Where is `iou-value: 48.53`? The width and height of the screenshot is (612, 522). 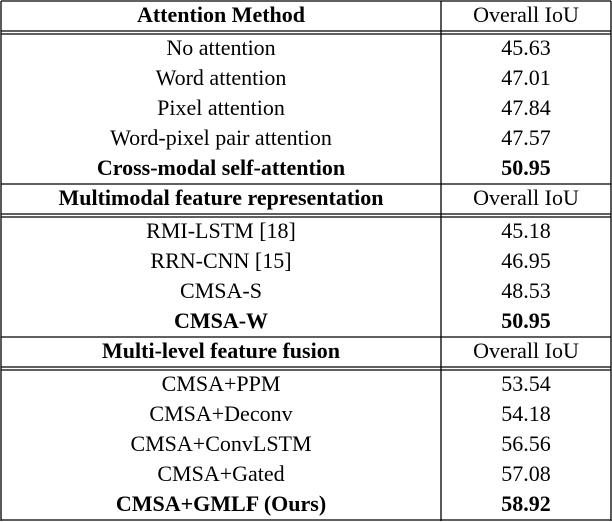
iou-value: 48.53 is located at coordinates (526, 290).